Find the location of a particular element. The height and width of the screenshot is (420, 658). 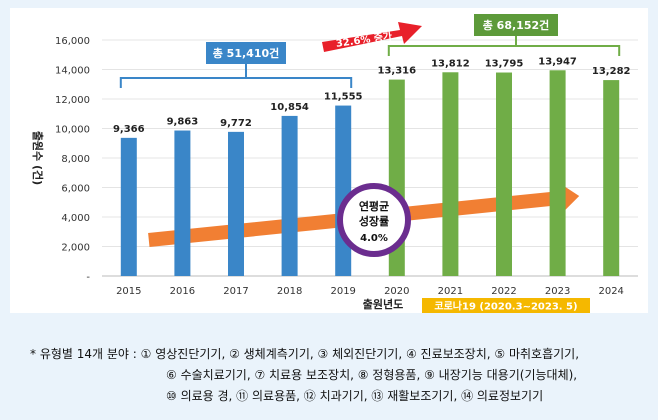

y-tick-label: 12,000 is located at coordinates (72, 100).